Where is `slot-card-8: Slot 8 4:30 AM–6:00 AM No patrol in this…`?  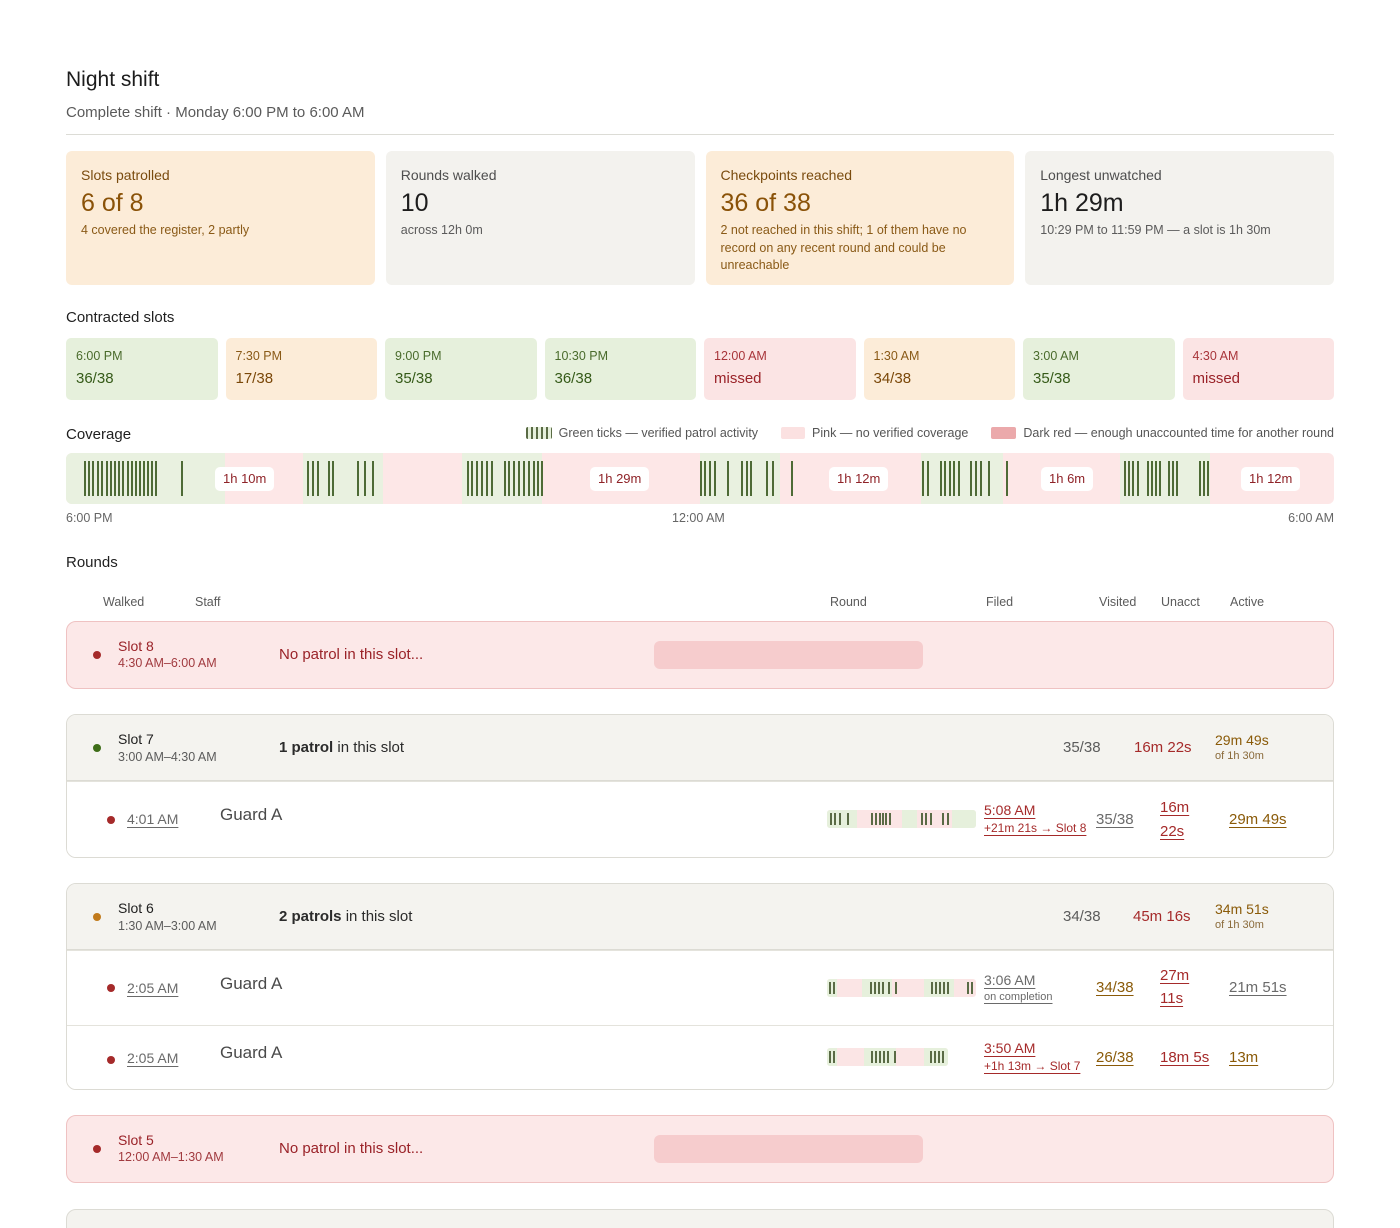
slot-card-8: Slot 8 4:30 AM–6:00 AM No patrol in this… is located at coordinates (700, 655).